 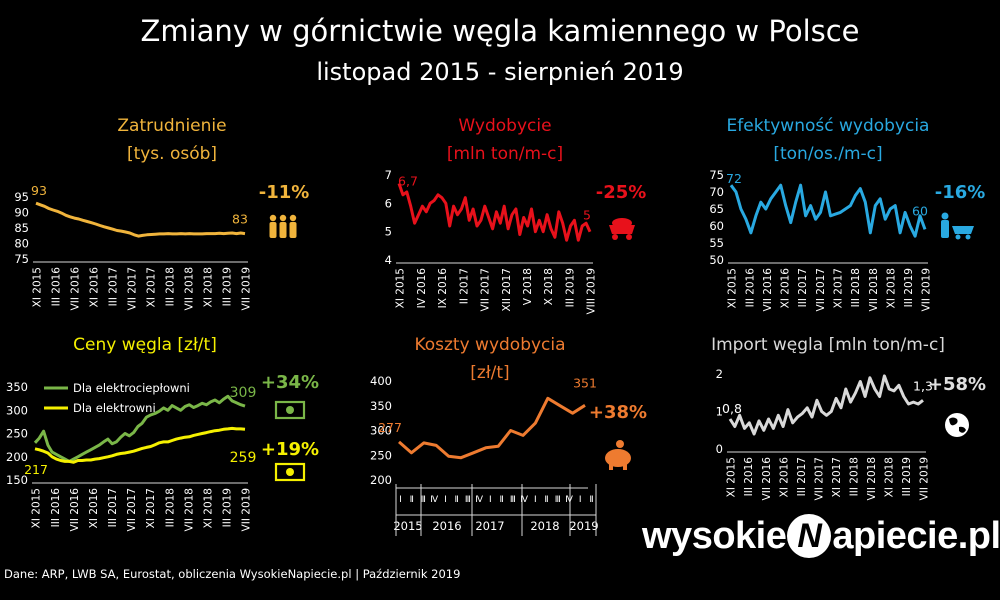 What do you see at coordinates (827, 154) in the screenshot?
I see `chart-unit: [ton/os./m-c]` at bounding box center [827, 154].